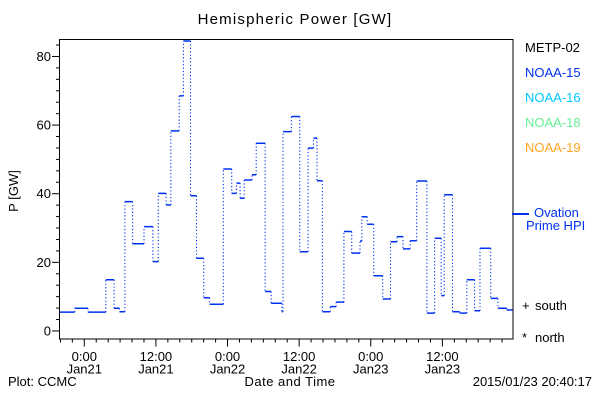 The height and width of the screenshot is (400, 600). I want to click on y-tick-label: 60, so click(44, 125).